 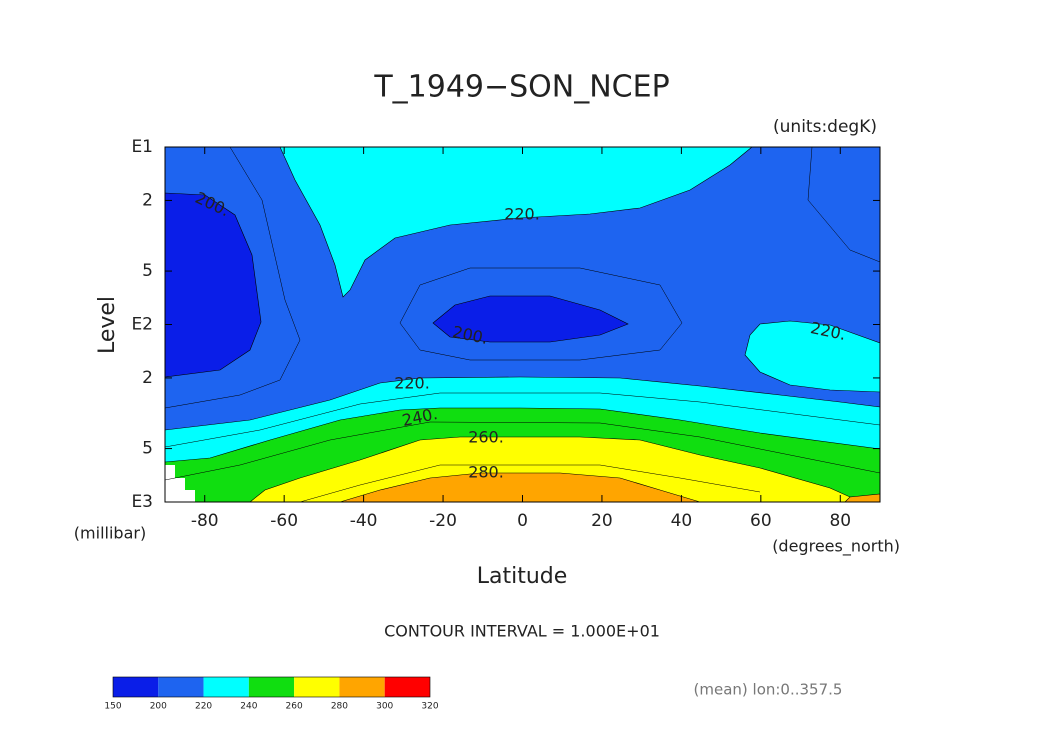 I want to click on x-tick-label: 60, so click(x=761, y=521).